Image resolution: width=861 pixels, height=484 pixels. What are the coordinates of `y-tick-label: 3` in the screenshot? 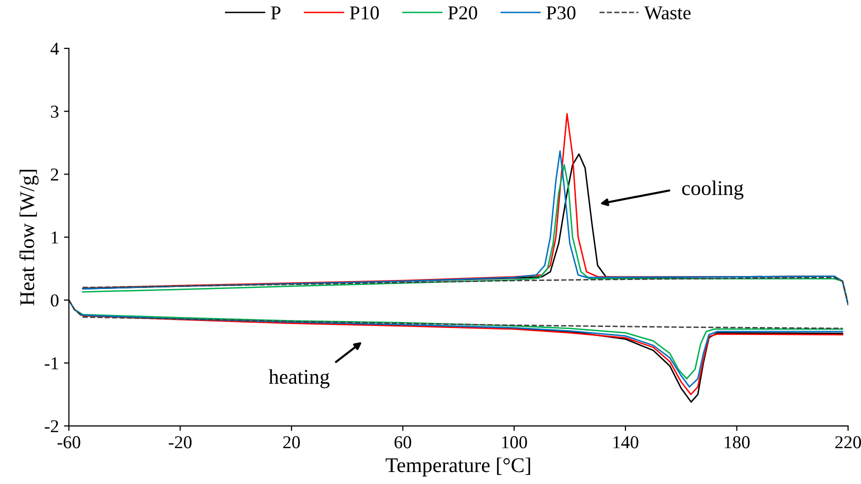 It's located at (54, 112).